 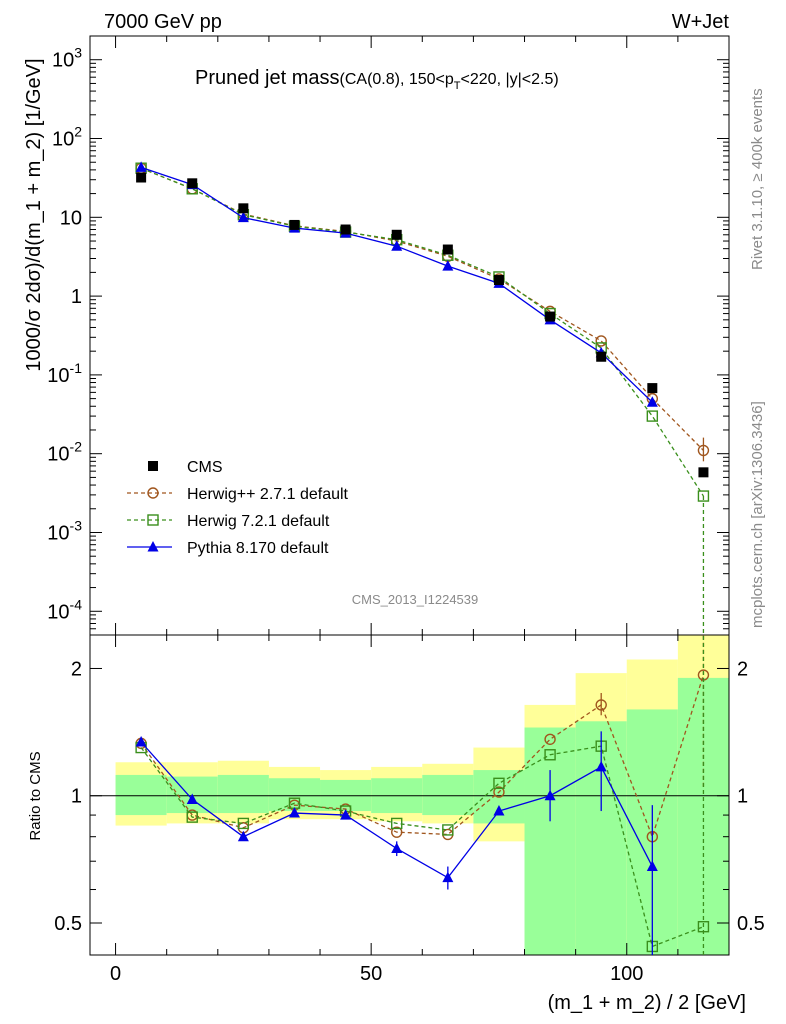 I want to click on x-tick-label: 0, so click(x=115, y=974).